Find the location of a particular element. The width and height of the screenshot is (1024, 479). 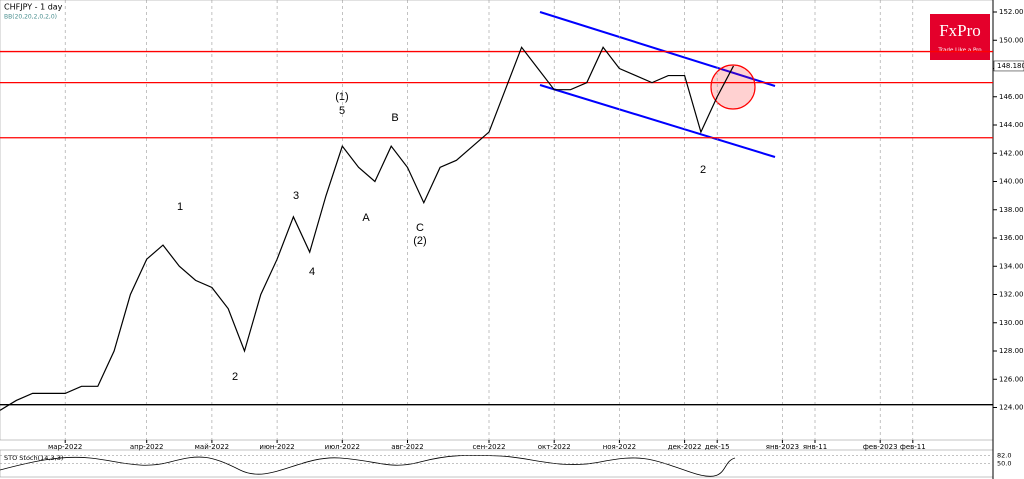

y-tick-label: 152.000 is located at coordinates (1011, 12).